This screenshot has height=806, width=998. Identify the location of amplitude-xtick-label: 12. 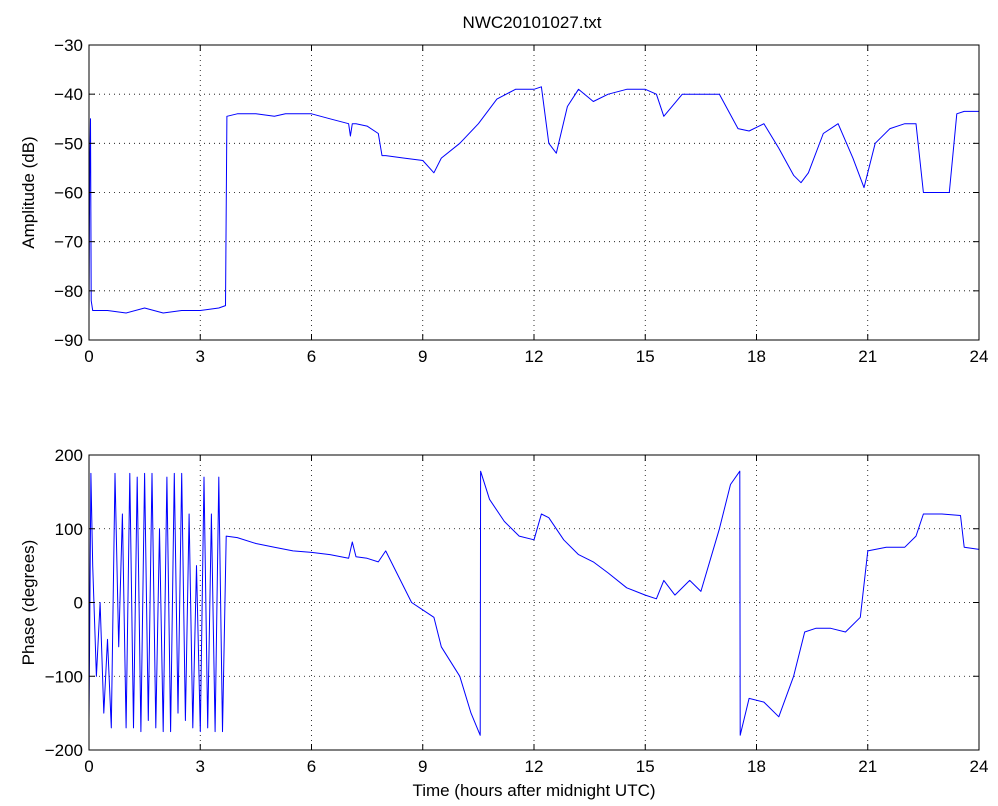
(534, 356).